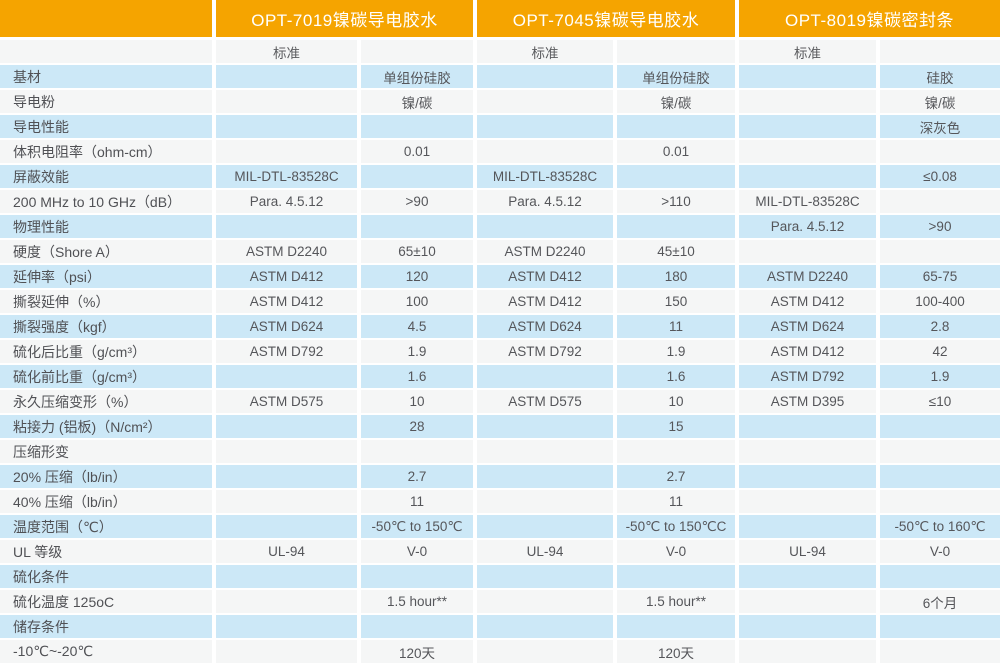  I want to click on value-cell: ≤0.08, so click(940, 176).